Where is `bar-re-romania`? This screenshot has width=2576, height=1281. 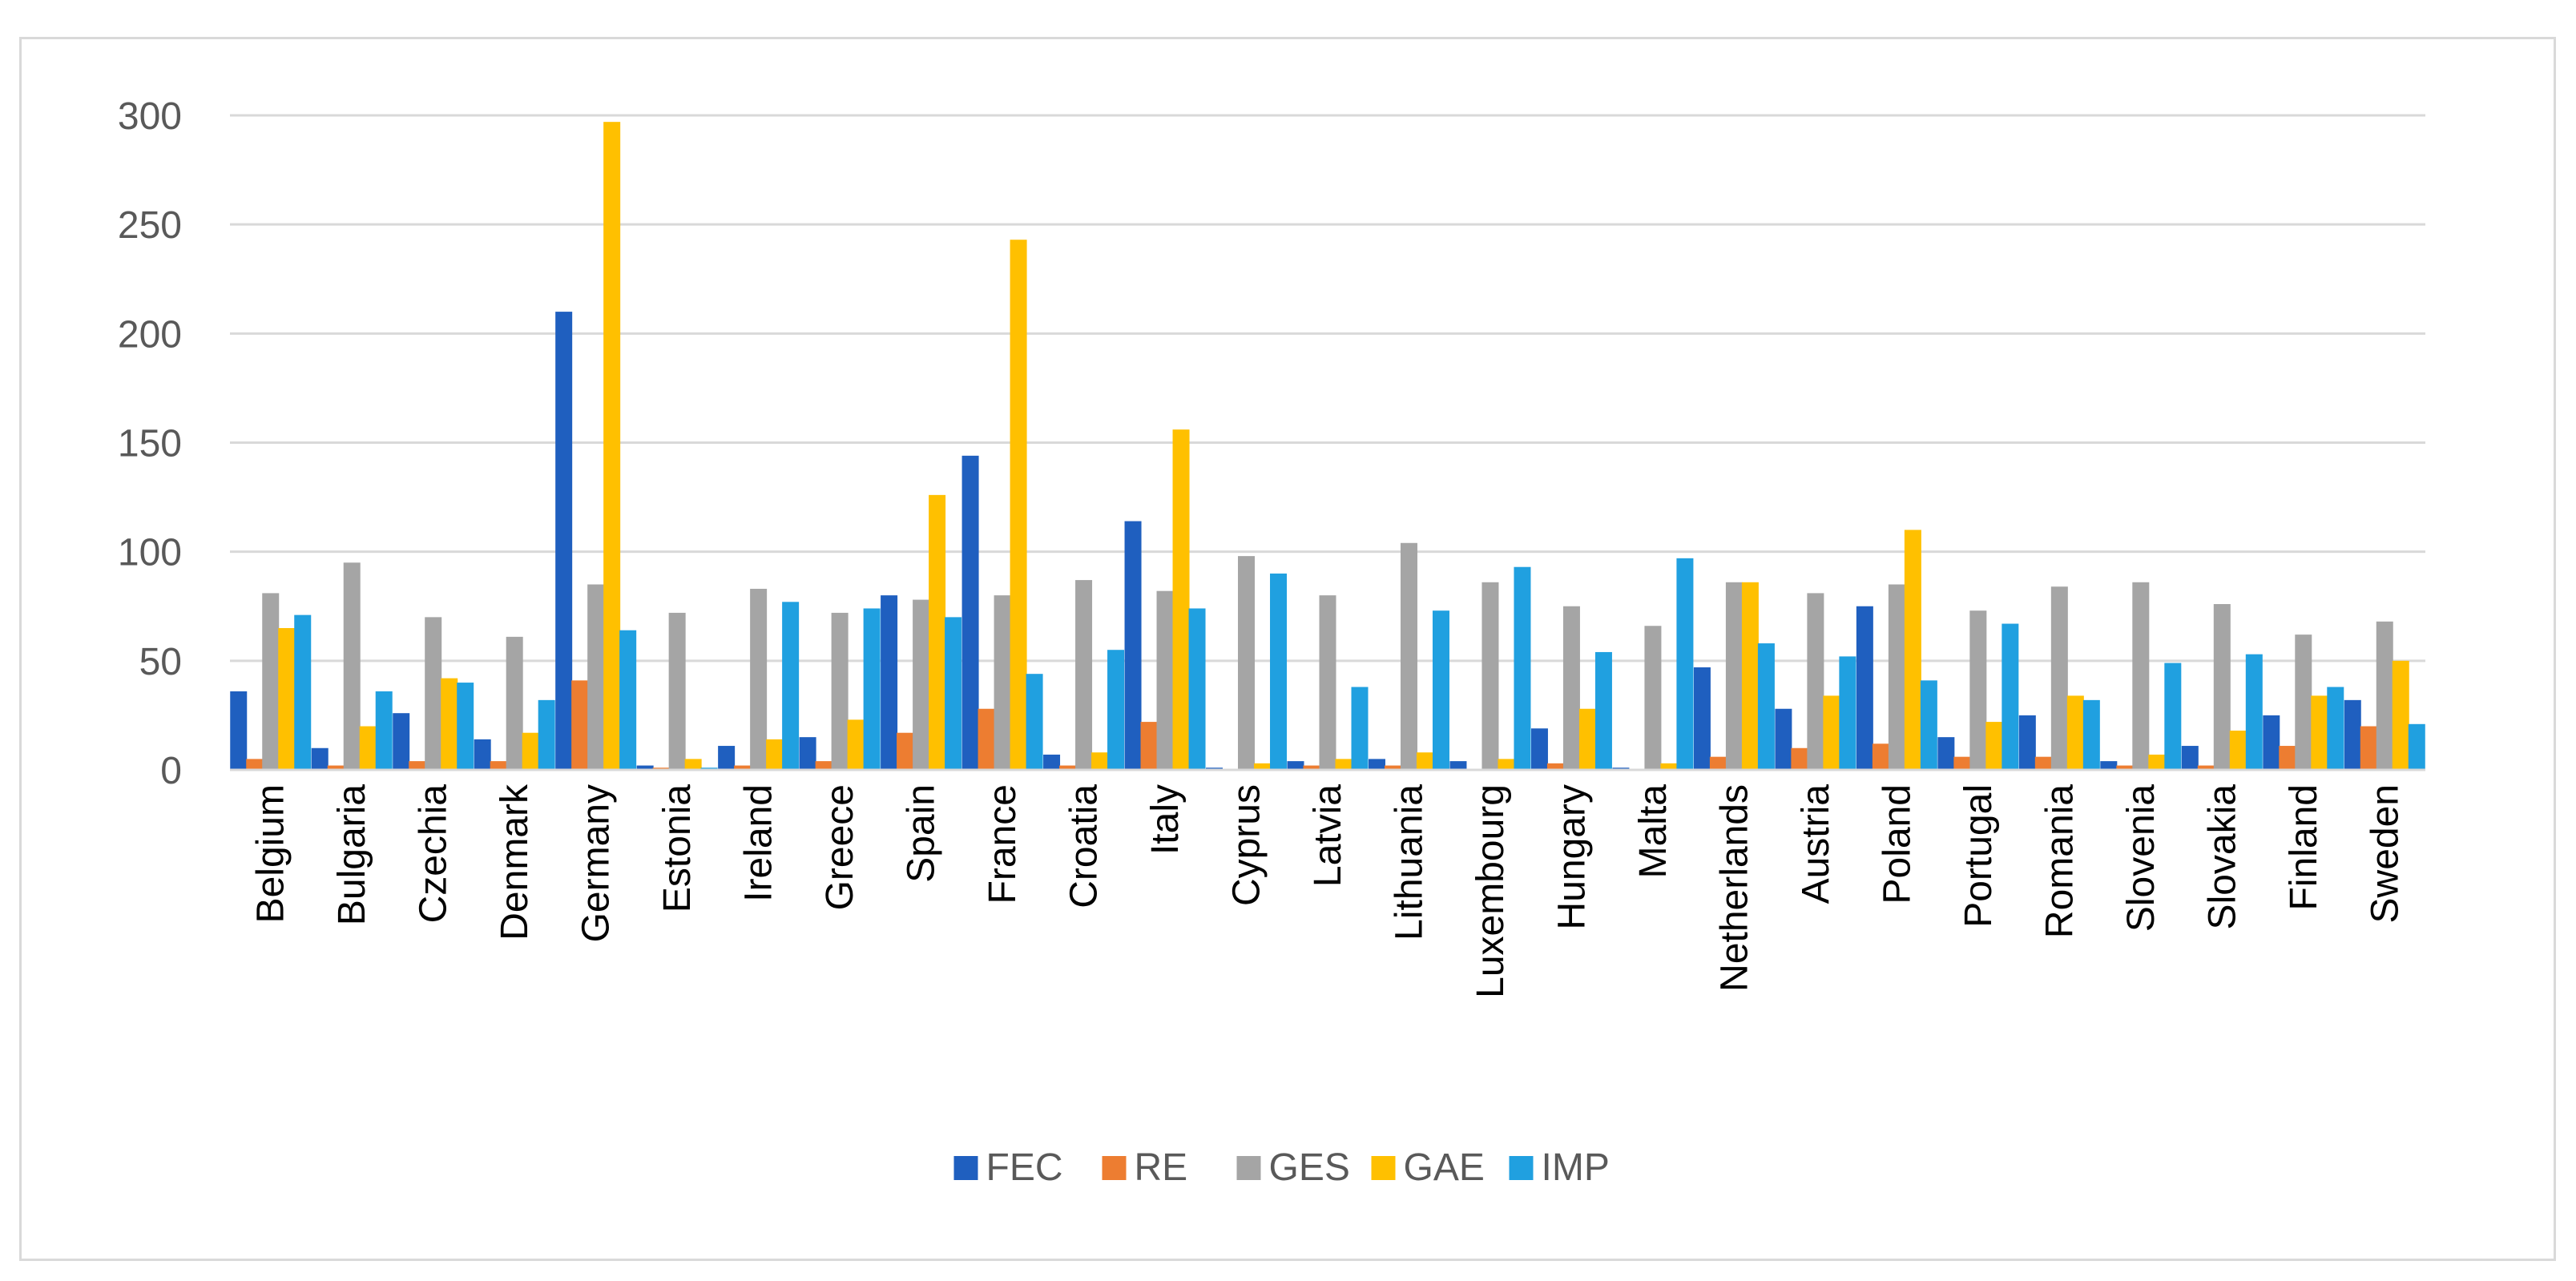 bar-re-romania is located at coordinates (2043, 763).